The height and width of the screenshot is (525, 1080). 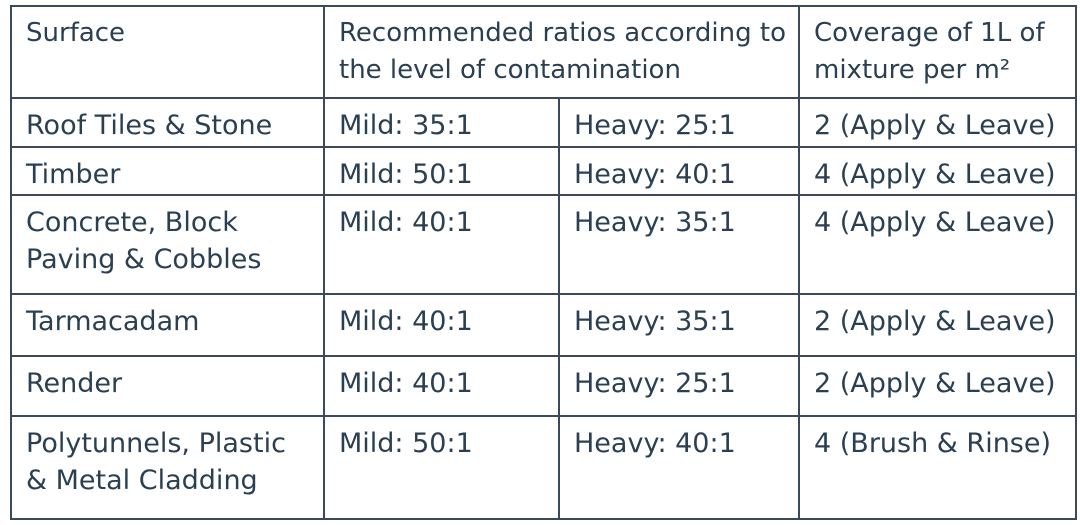 What do you see at coordinates (167, 122) in the screenshot?
I see `table-cell: Roof Tiles & Stone` at bounding box center [167, 122].